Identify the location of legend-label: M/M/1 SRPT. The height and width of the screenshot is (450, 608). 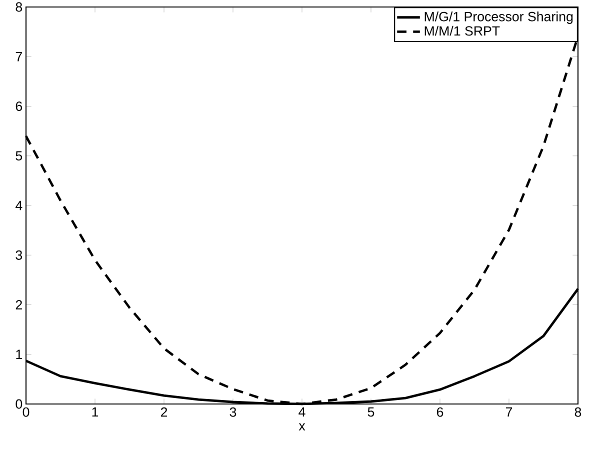
(462, 31).